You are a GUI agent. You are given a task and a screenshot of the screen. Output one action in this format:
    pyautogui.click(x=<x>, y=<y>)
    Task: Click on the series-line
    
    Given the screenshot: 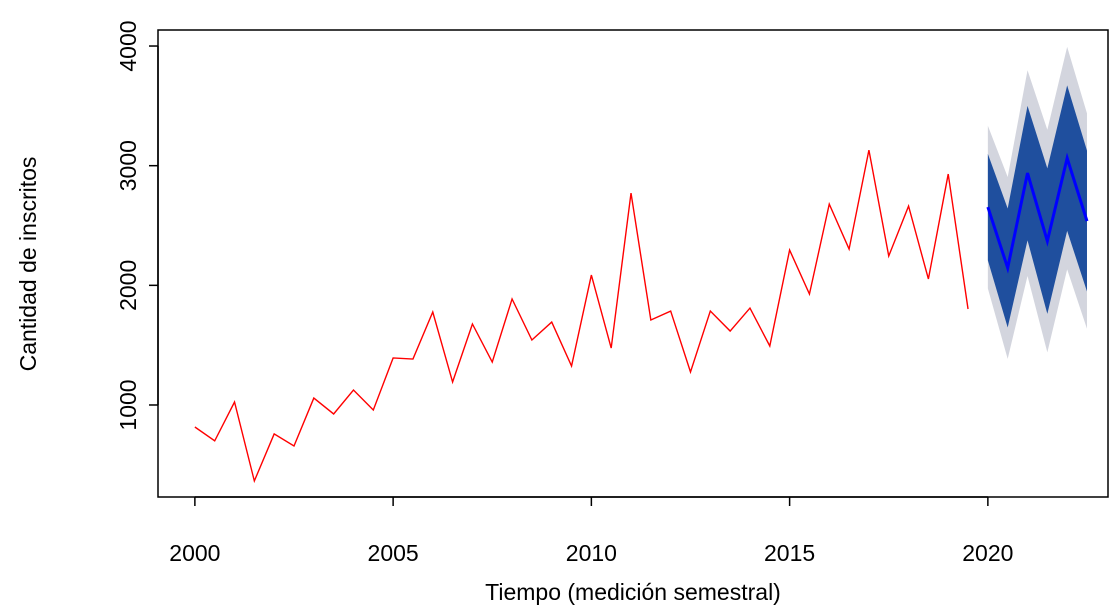 What is the action you would take?
    pyautogui.click(x=1037, y=213)
    